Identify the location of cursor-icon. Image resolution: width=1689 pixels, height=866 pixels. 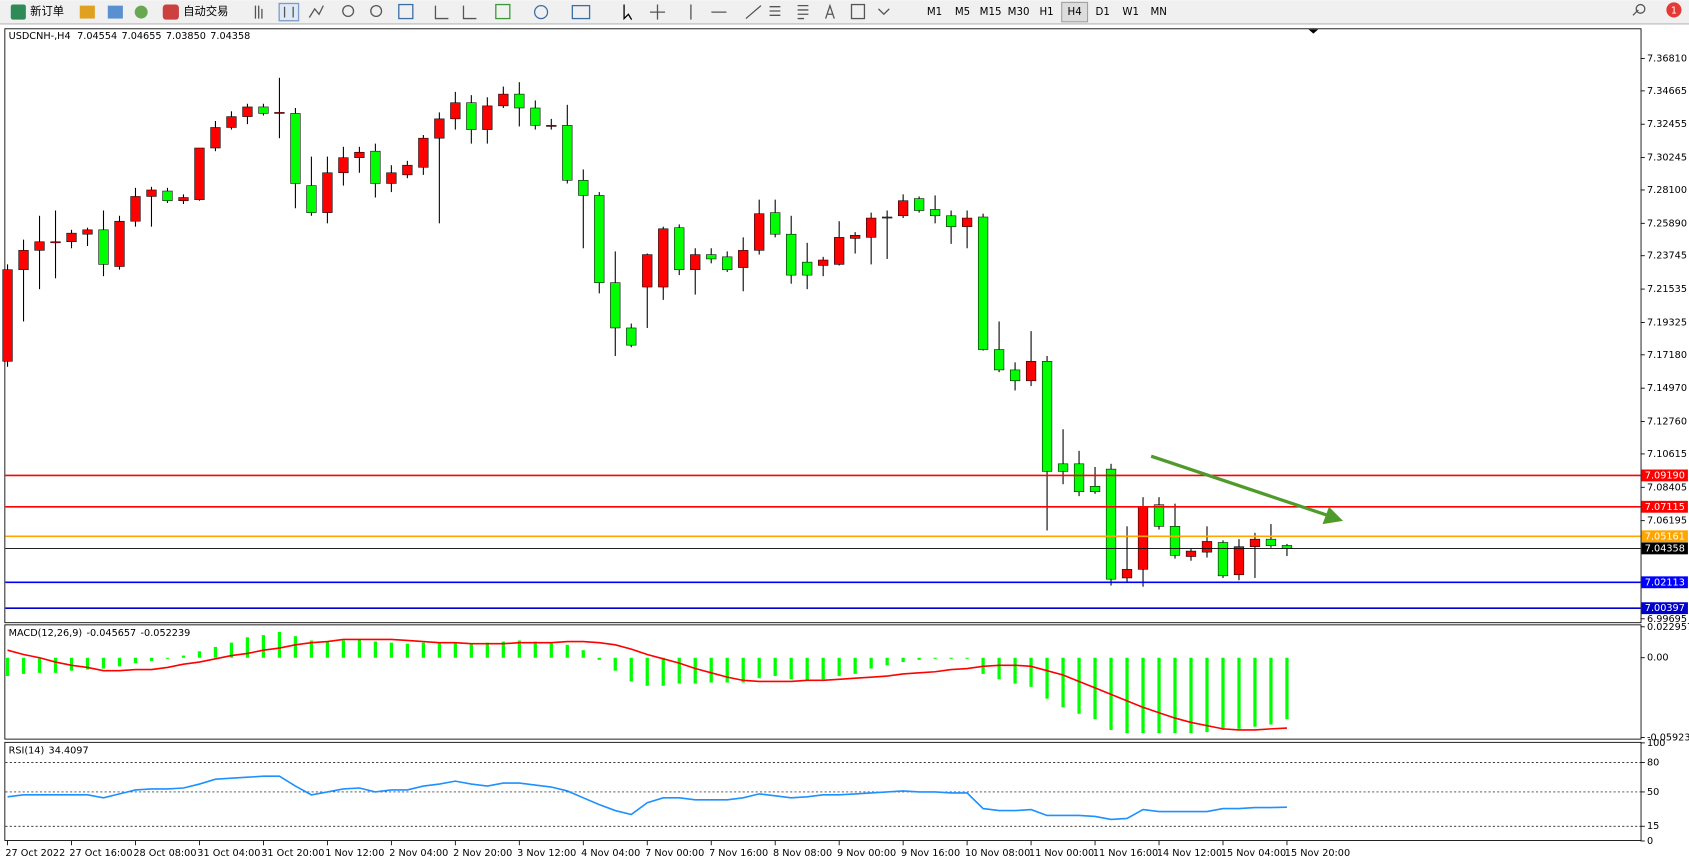
(628, 12).